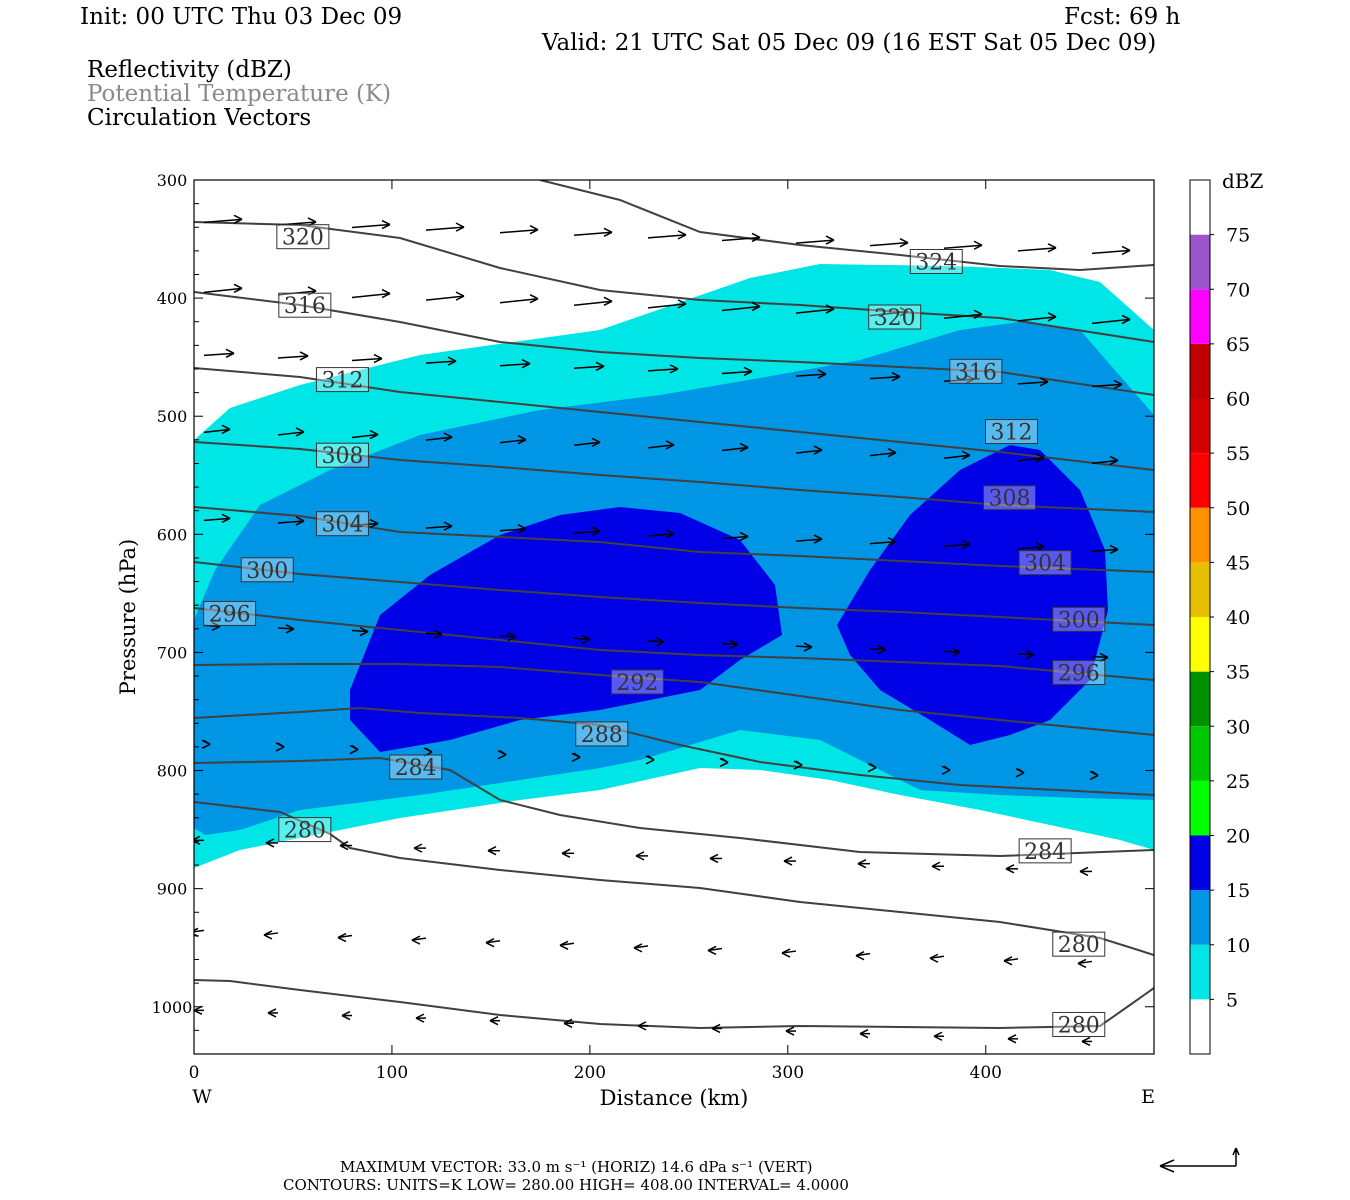 This screenshot has height=1200, width=1350. Describe the element at coordinates (976, 372) in the screenshot. I see `contour-label: 316` at that location.